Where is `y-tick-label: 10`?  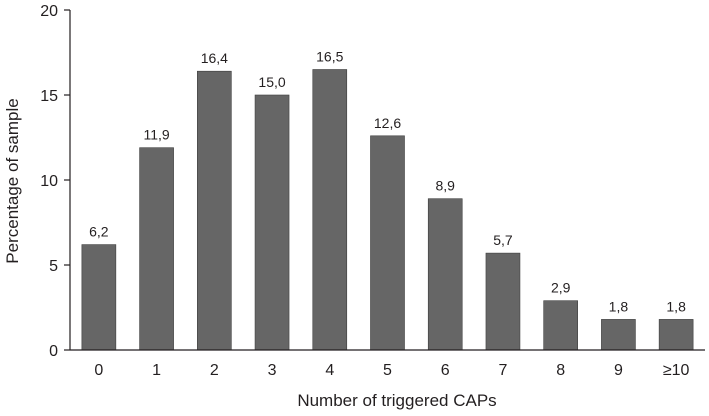
y-tick-label: 10 is located at coordinates (49, 181).